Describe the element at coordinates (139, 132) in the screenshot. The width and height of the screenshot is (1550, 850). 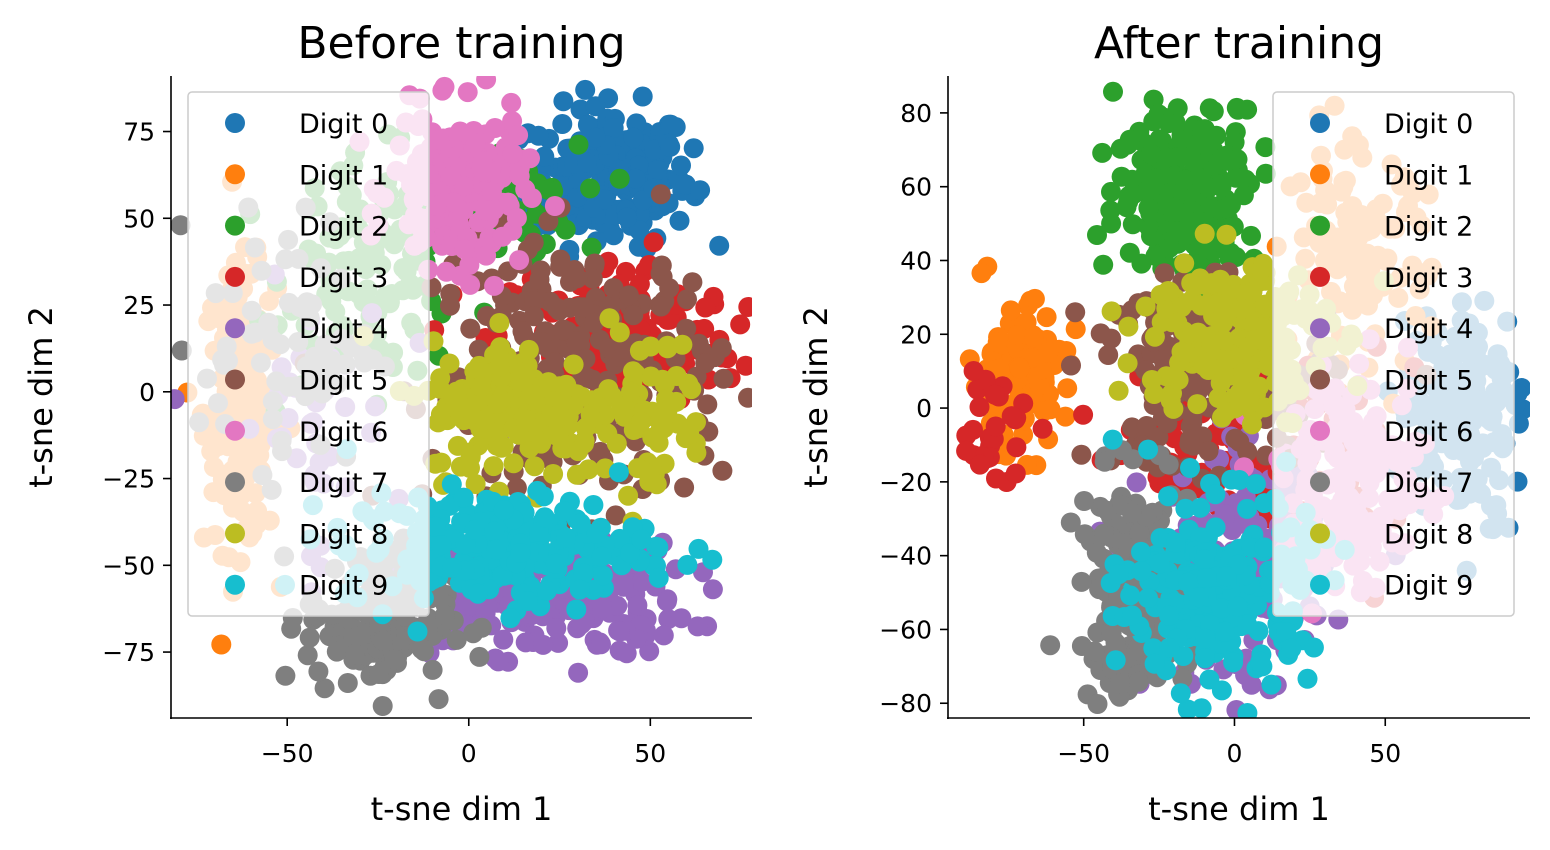
I see `y-tick-label: 75` at that location.